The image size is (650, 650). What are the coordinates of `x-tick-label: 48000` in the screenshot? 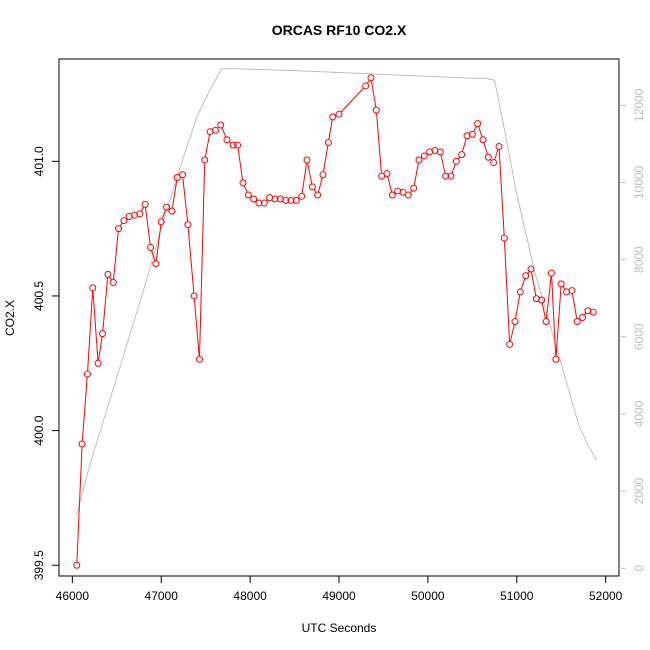 It's located at (250, 596).